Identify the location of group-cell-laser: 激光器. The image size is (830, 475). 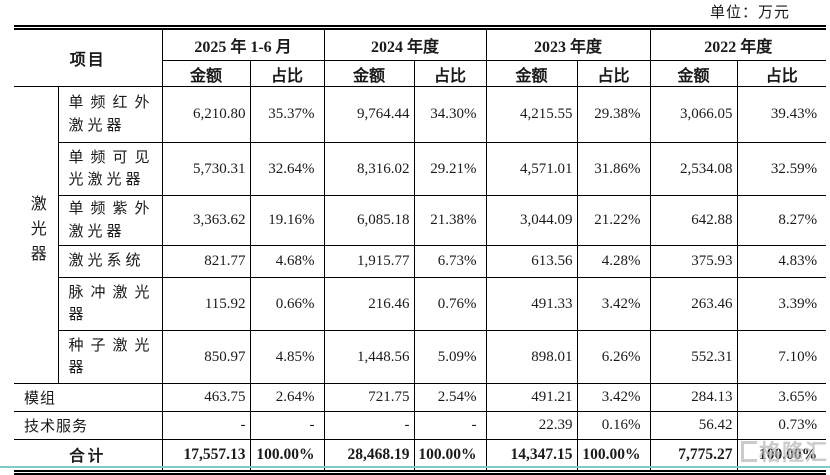
(36, 235).